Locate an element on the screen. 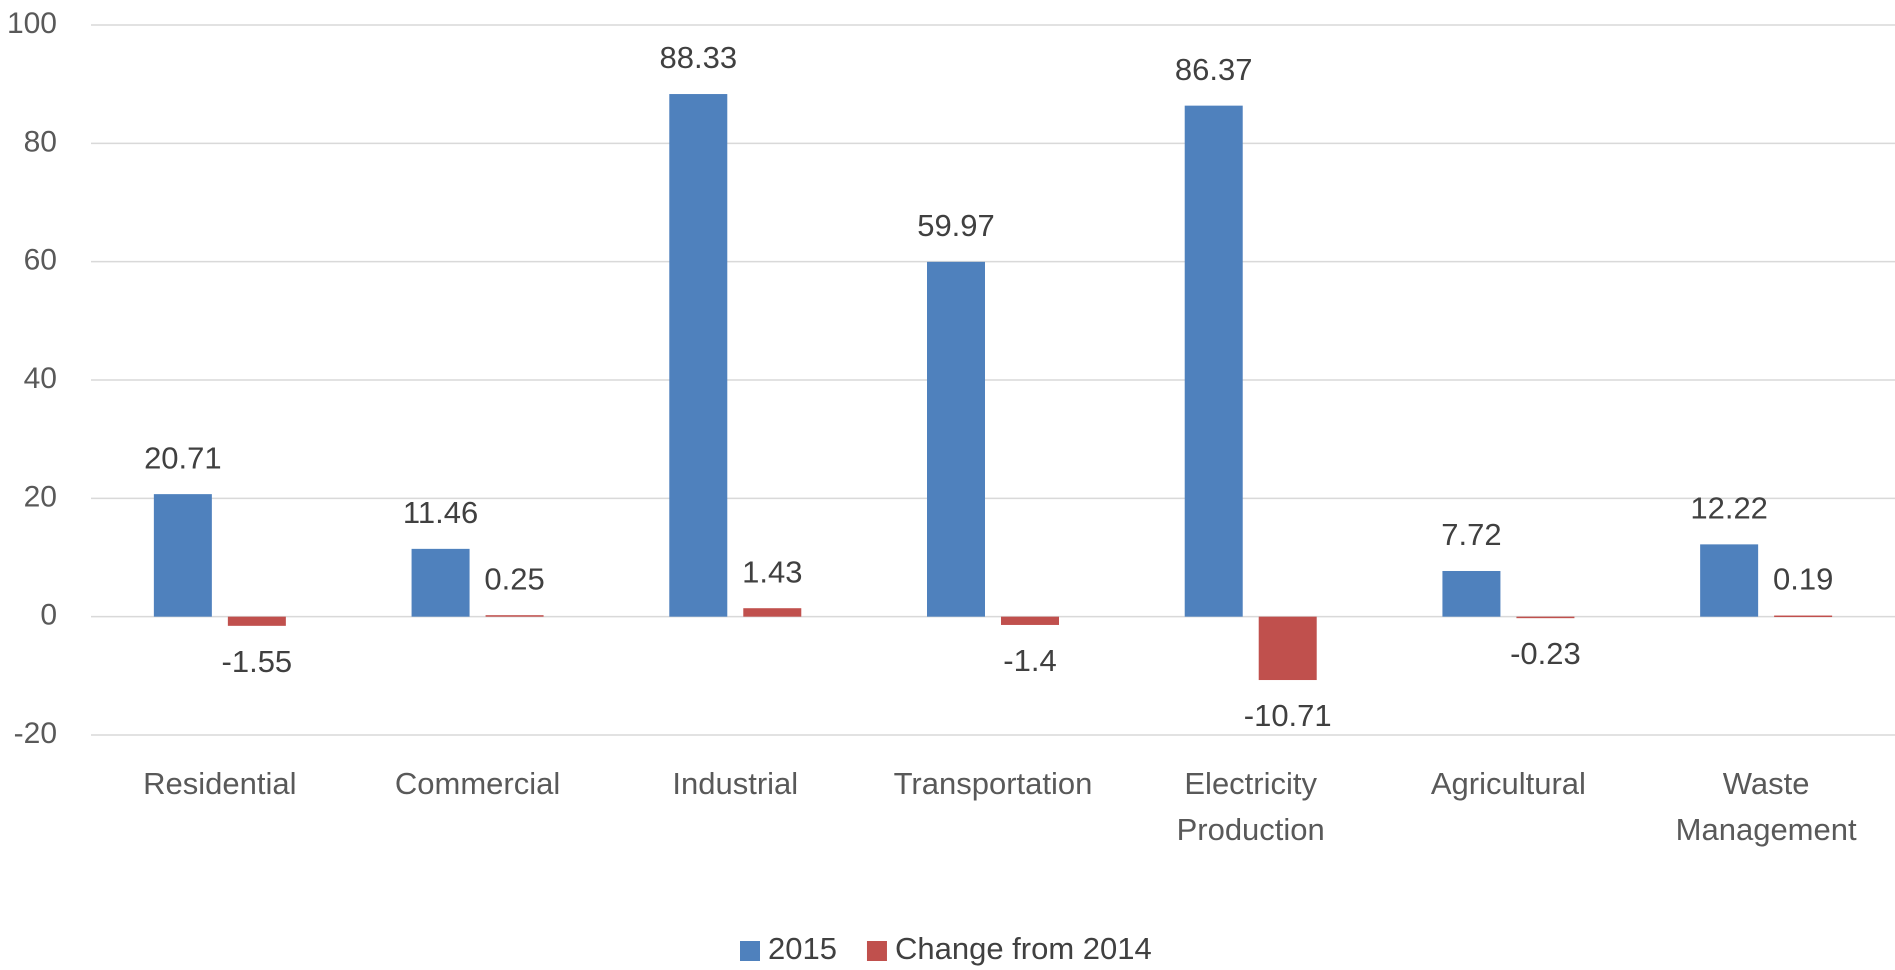  y-tick-label: 0 is located at coordinates (48, 615).